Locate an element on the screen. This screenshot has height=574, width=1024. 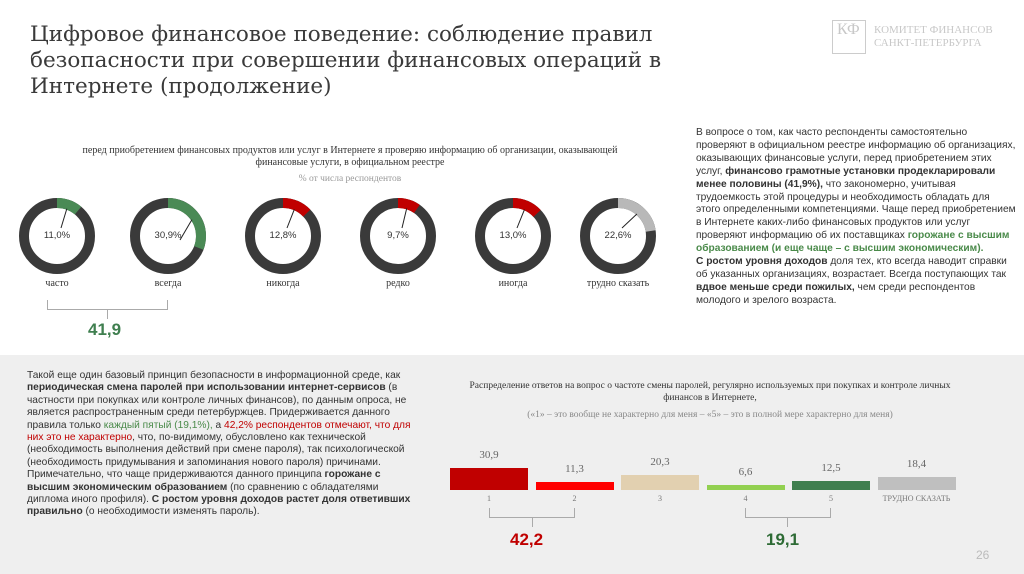
bar-value: 20,3 is located at coordinates (660, 462).